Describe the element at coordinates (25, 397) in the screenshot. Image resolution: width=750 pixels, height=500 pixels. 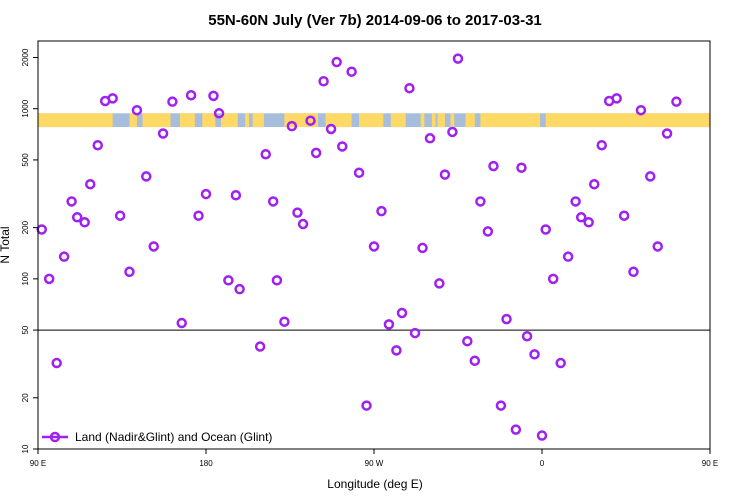
I see `y-tick-label: 20` at that location.